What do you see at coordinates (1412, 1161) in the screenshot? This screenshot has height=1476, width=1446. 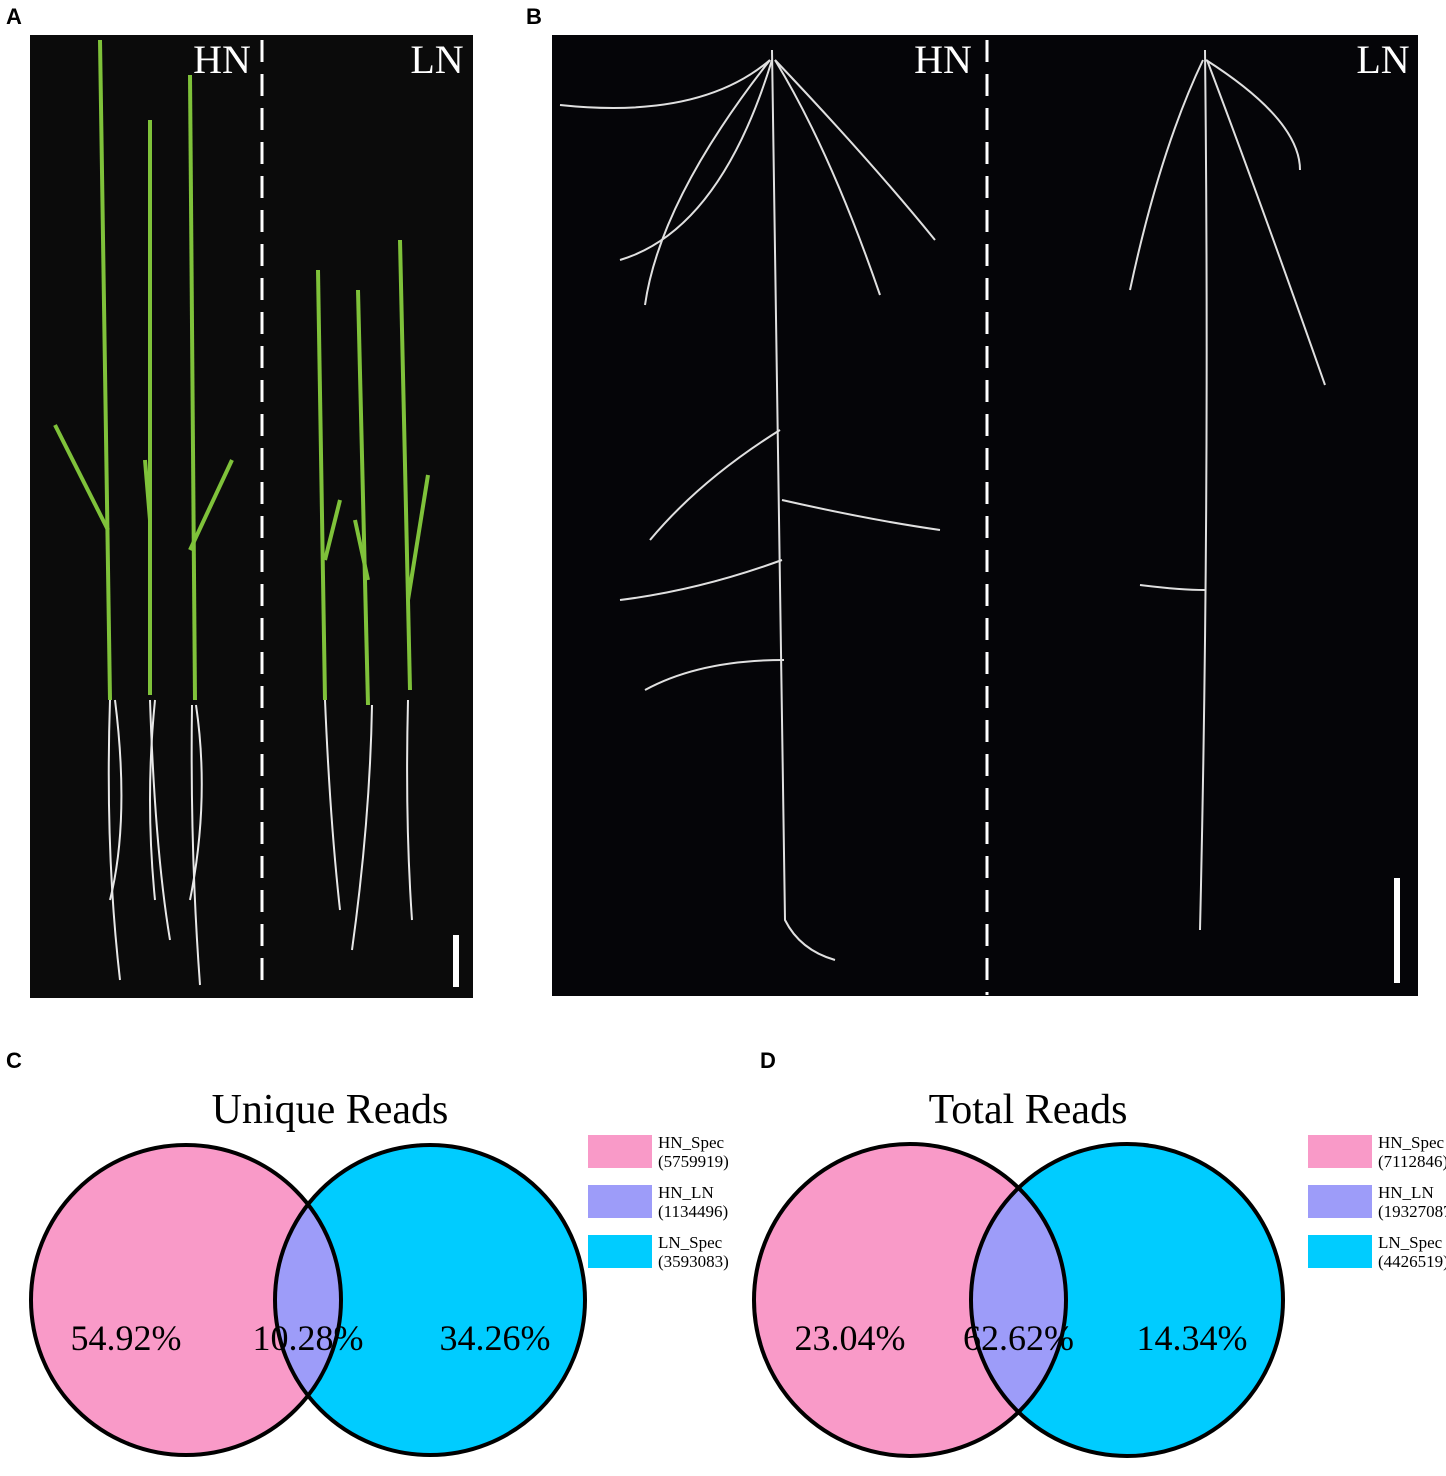 I see `legend-count: (7112846)` at bounding box center [1412, 1161].